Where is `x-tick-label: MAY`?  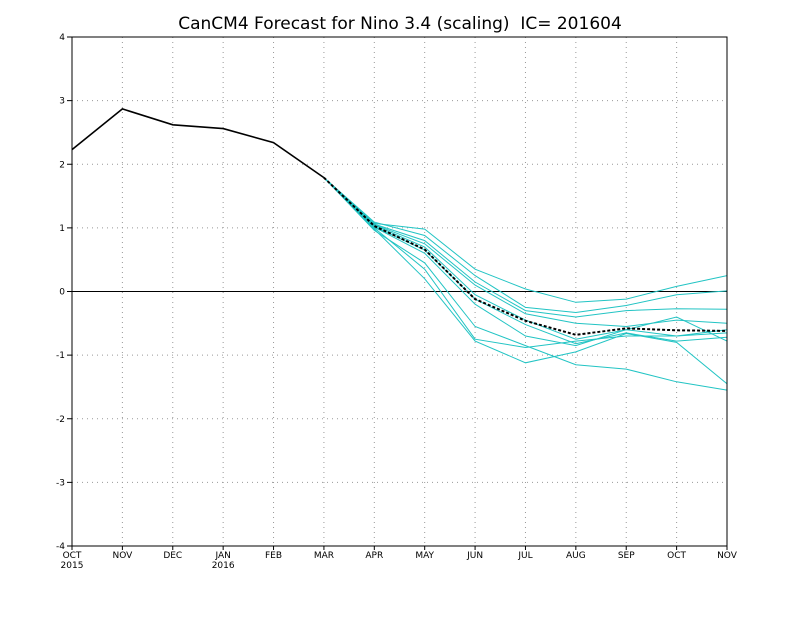 x-tick-label: MAY is located at coordinates (424, 556).